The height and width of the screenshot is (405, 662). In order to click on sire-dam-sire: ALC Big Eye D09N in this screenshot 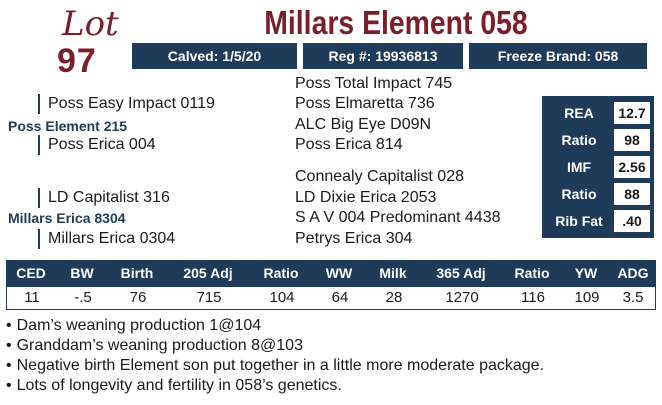, I will do `click(363, 124)`.